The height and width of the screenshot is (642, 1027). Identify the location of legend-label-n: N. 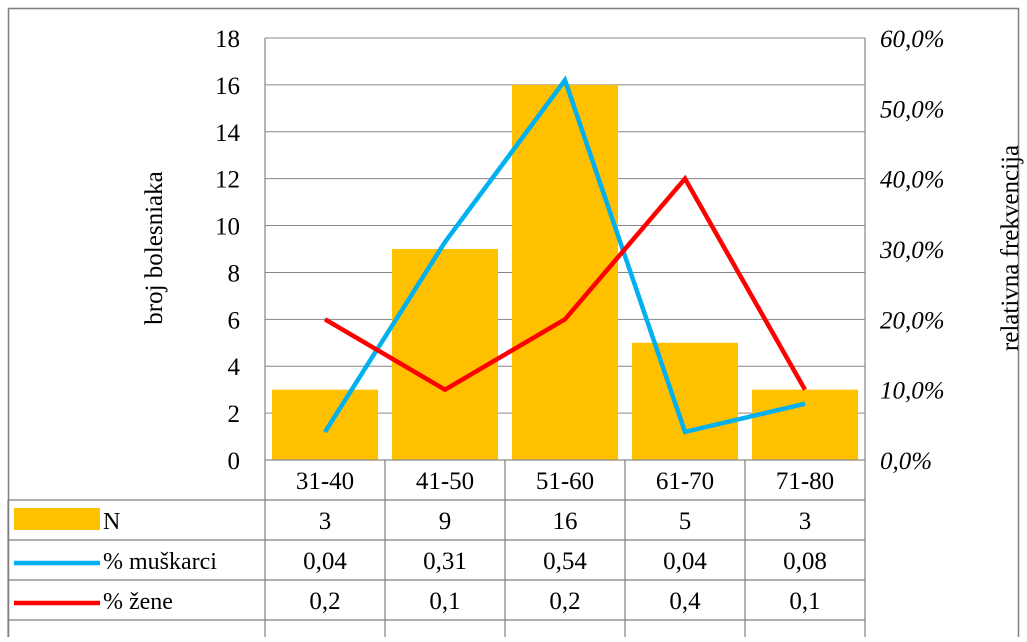
(111, 522).